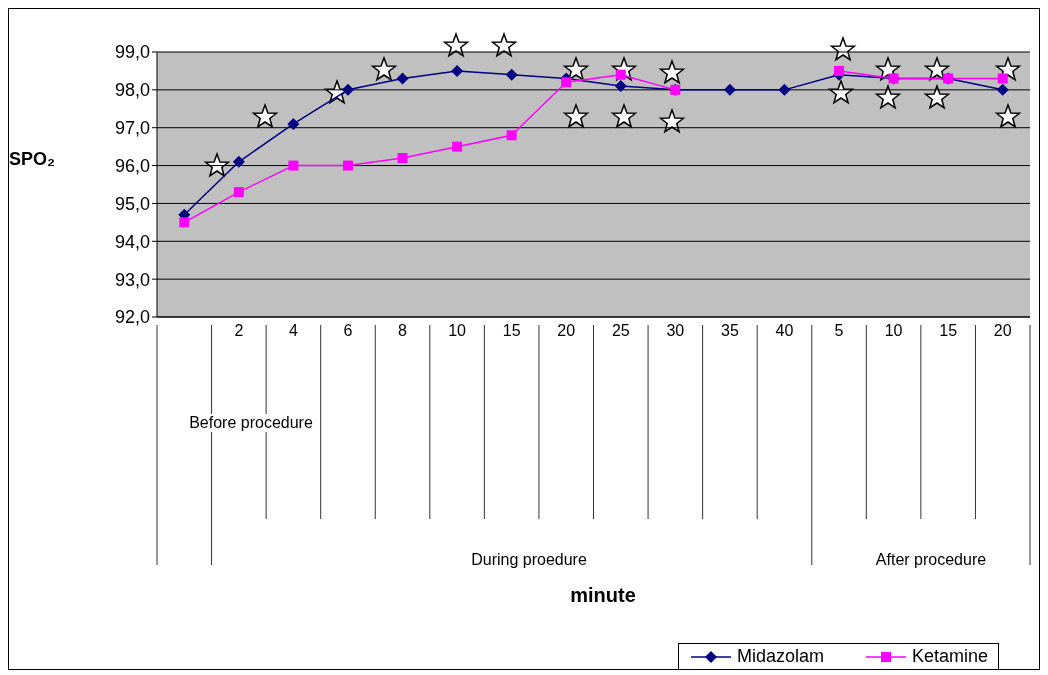  Describe the element at coordinates (931, 560) in the screenshot. I see `text: After procedure` at that location.